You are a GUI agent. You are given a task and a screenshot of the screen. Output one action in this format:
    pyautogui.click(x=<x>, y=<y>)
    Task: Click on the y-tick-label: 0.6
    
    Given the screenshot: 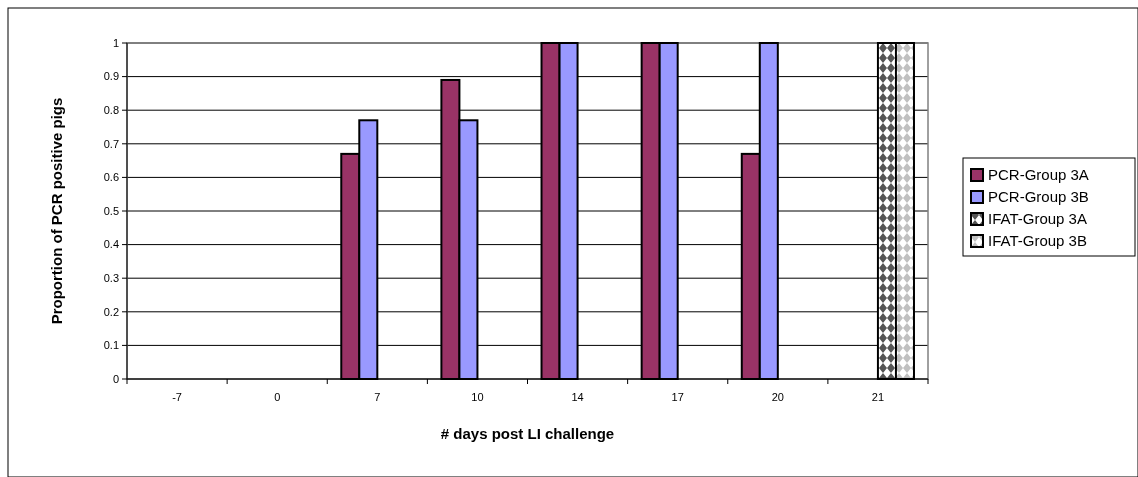 What is the action you would take?
    pyautogui.click(x=111, y=177)
    